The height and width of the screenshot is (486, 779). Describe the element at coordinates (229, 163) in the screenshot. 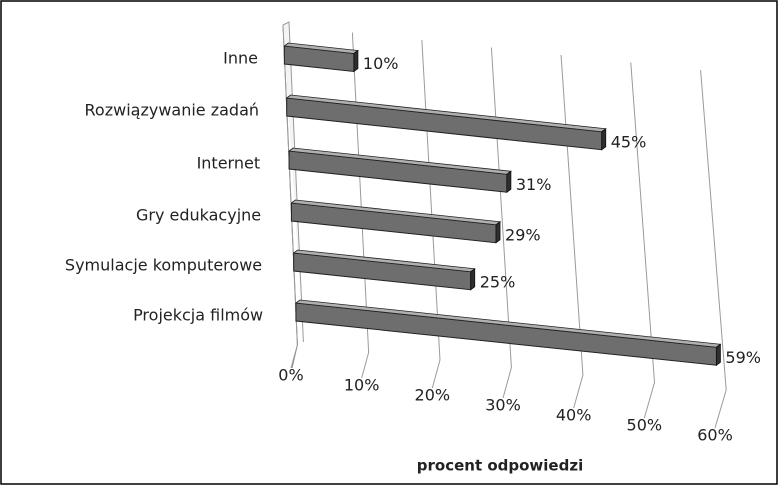

I see `y-tick-label: Internet` at that location.